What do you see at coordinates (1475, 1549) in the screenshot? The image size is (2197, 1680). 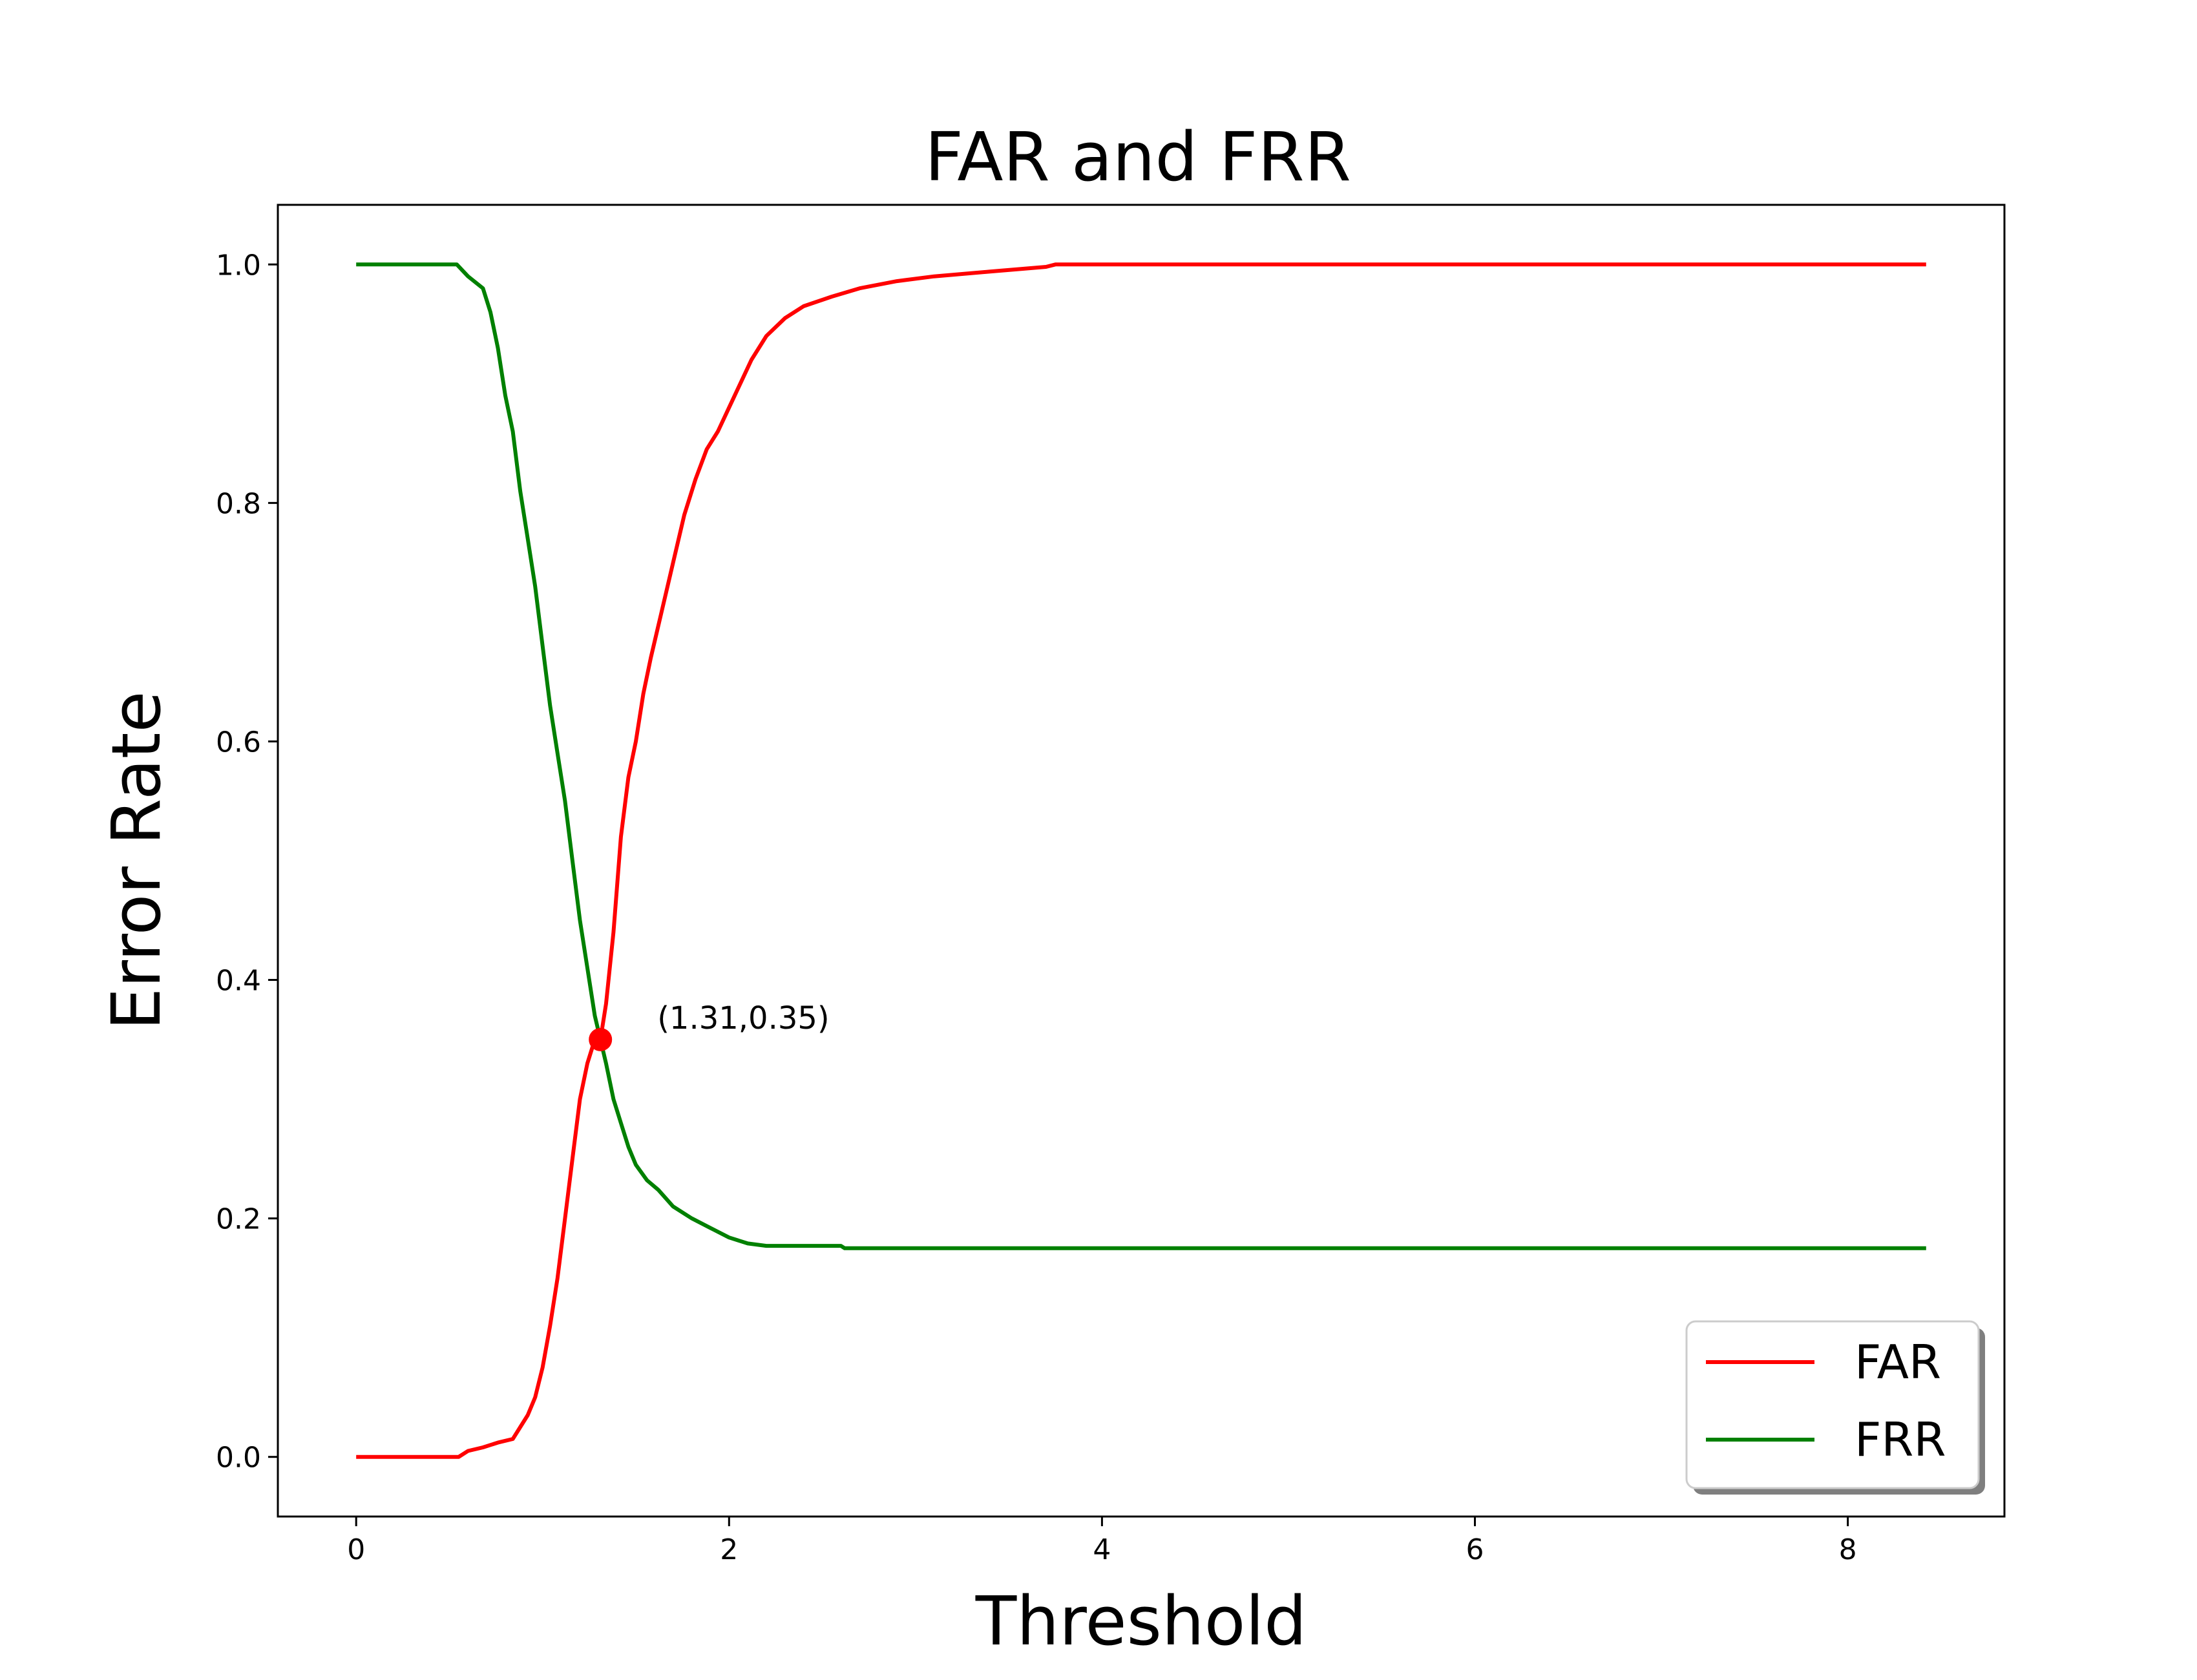 I see `x-tick-label: 6` at bounding box center [1475, 1549].